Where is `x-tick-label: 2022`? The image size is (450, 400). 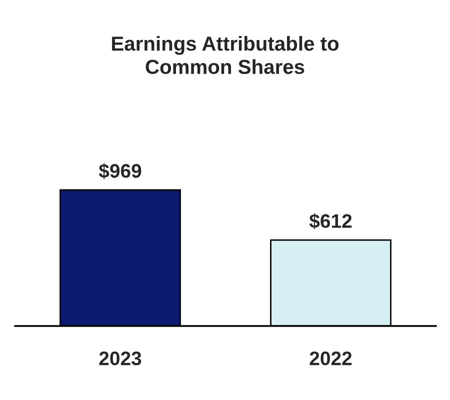
x-tick-label: 2022 is located at coordinates (331, 359).